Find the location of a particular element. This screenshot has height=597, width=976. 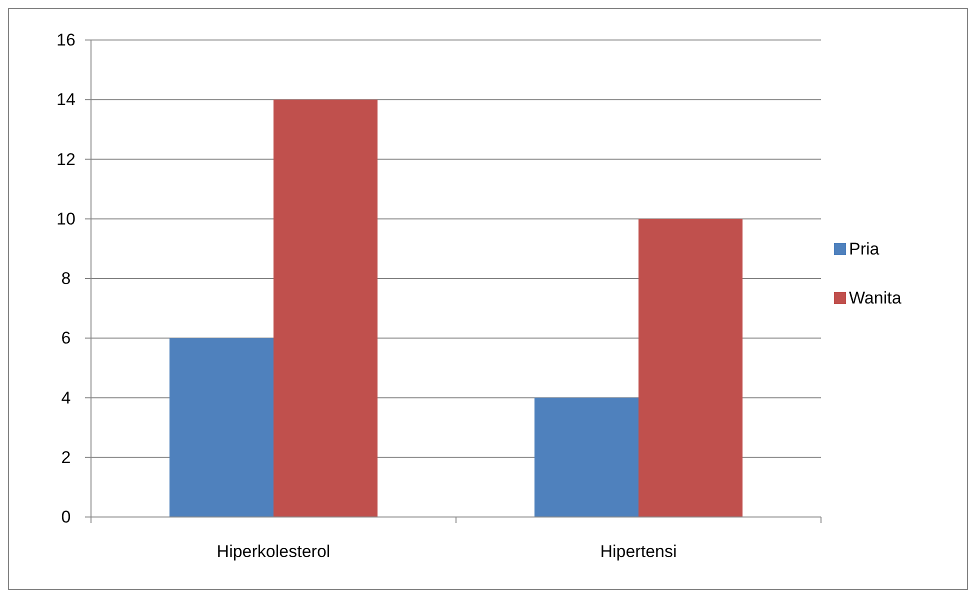

x-tick-label: Hipertensi is located at coordinates (638, 551).